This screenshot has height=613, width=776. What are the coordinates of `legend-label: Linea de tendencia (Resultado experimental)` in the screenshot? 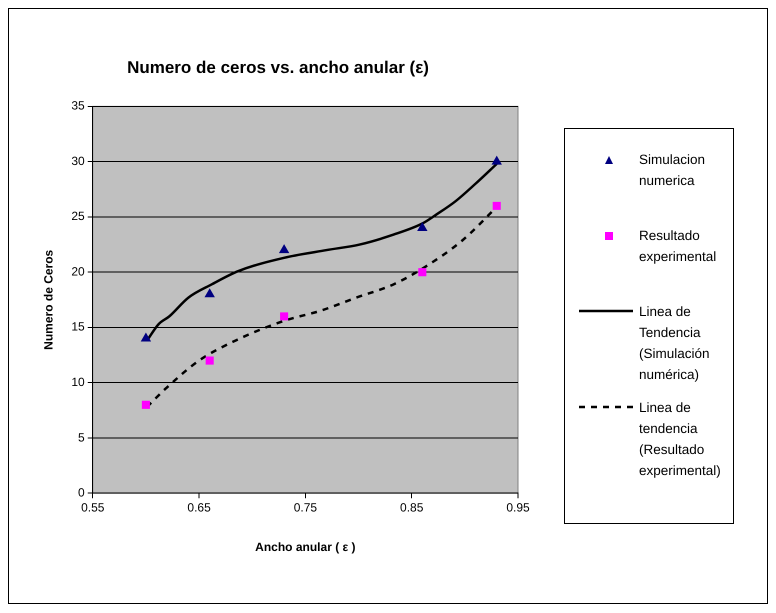 It's located at (680, 439).